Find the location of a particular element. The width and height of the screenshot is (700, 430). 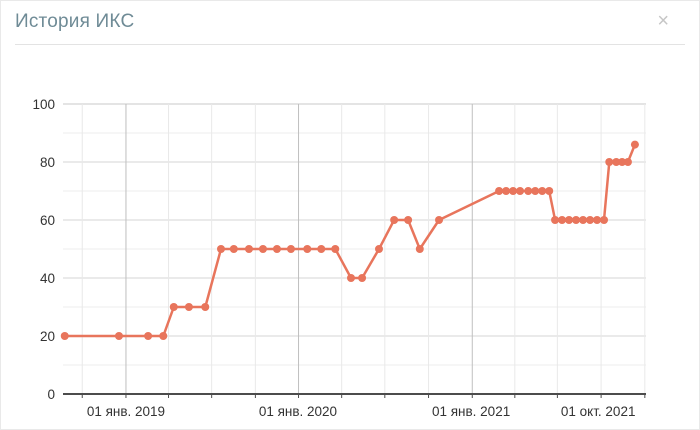

y-tick-label: 20 is located at coordinates (47, 336).